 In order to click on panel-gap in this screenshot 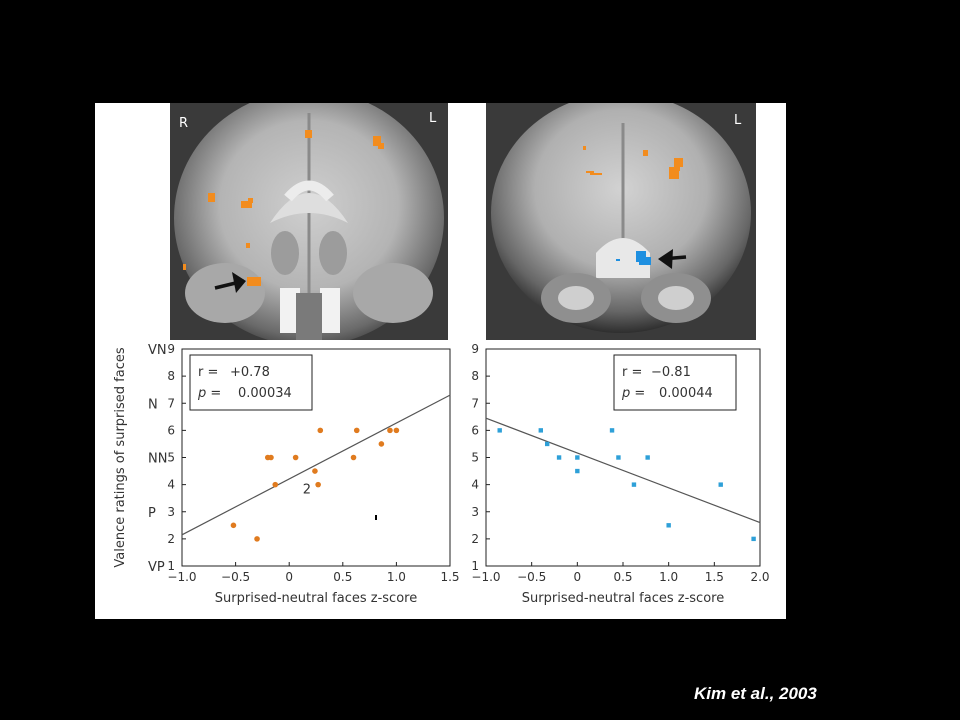, I will do `click(376, 517)`.